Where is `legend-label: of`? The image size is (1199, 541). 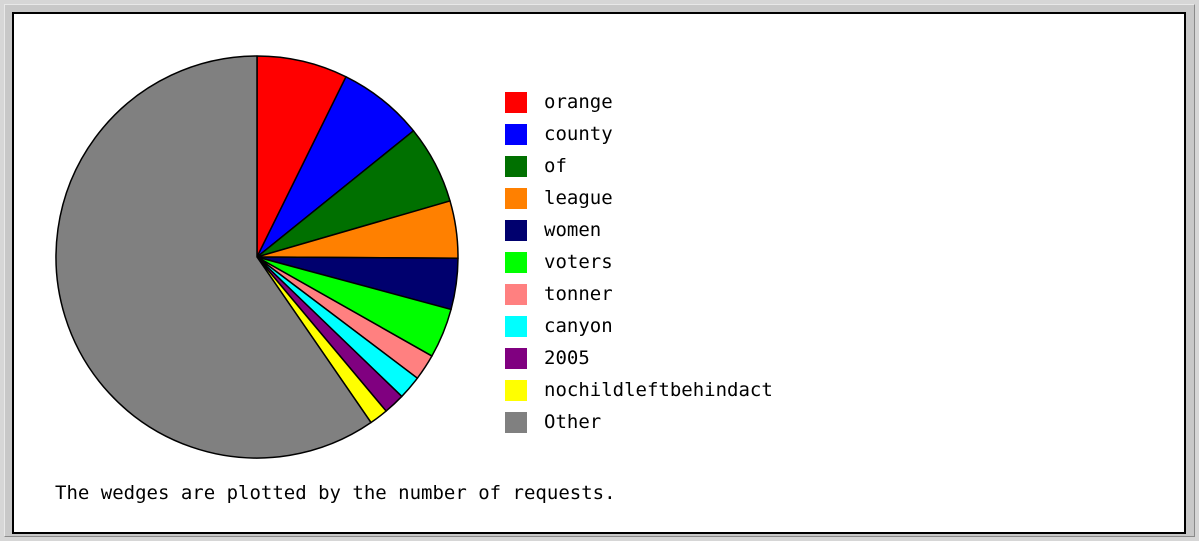
legend-label: of is located at coordinates (555, 166).